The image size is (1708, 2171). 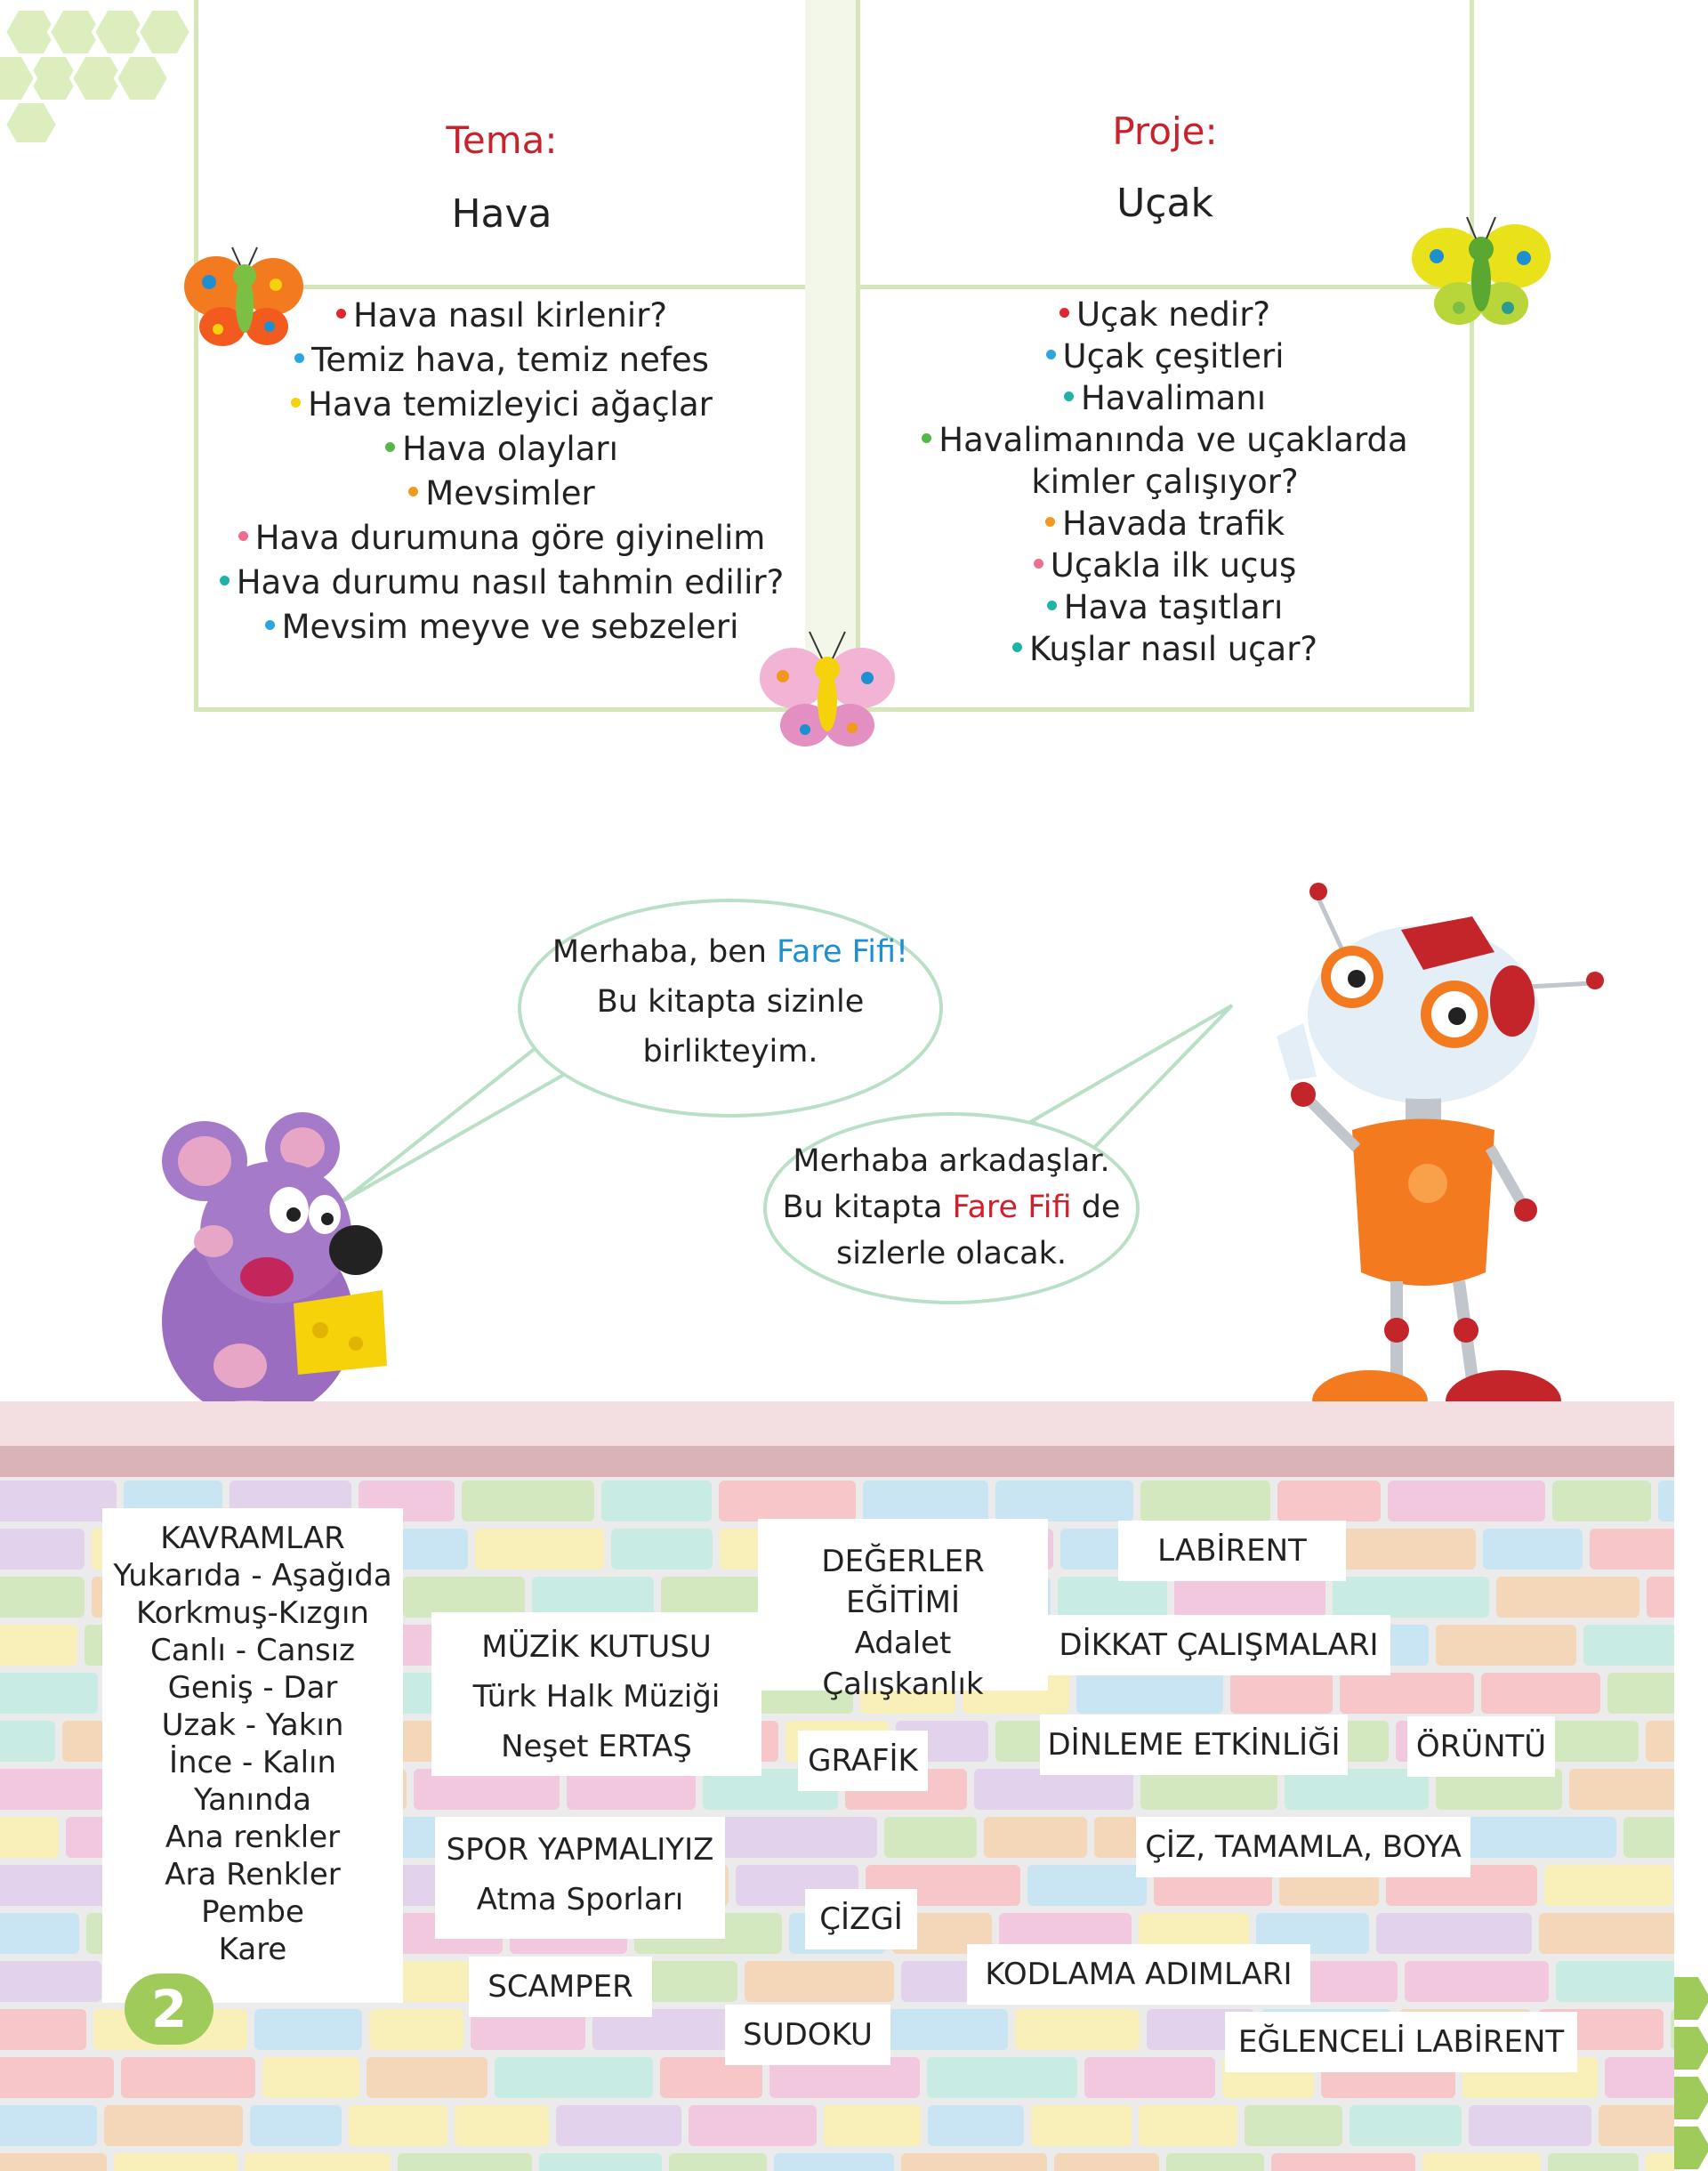 I want to click on kavramlar-line: Yukarıda - Aşağıda, so click(x=252, y=1576).